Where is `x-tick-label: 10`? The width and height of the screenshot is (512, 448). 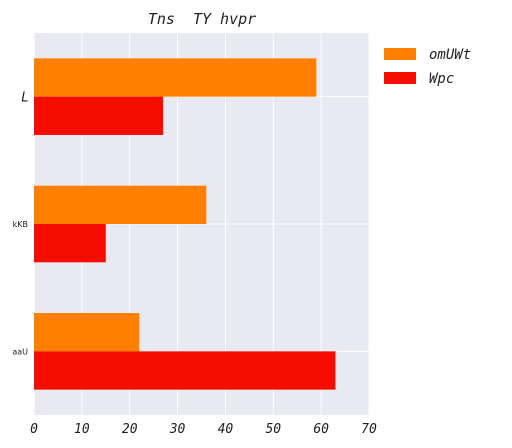 x-tick-label: 10 is located at coordinates (82, 429).